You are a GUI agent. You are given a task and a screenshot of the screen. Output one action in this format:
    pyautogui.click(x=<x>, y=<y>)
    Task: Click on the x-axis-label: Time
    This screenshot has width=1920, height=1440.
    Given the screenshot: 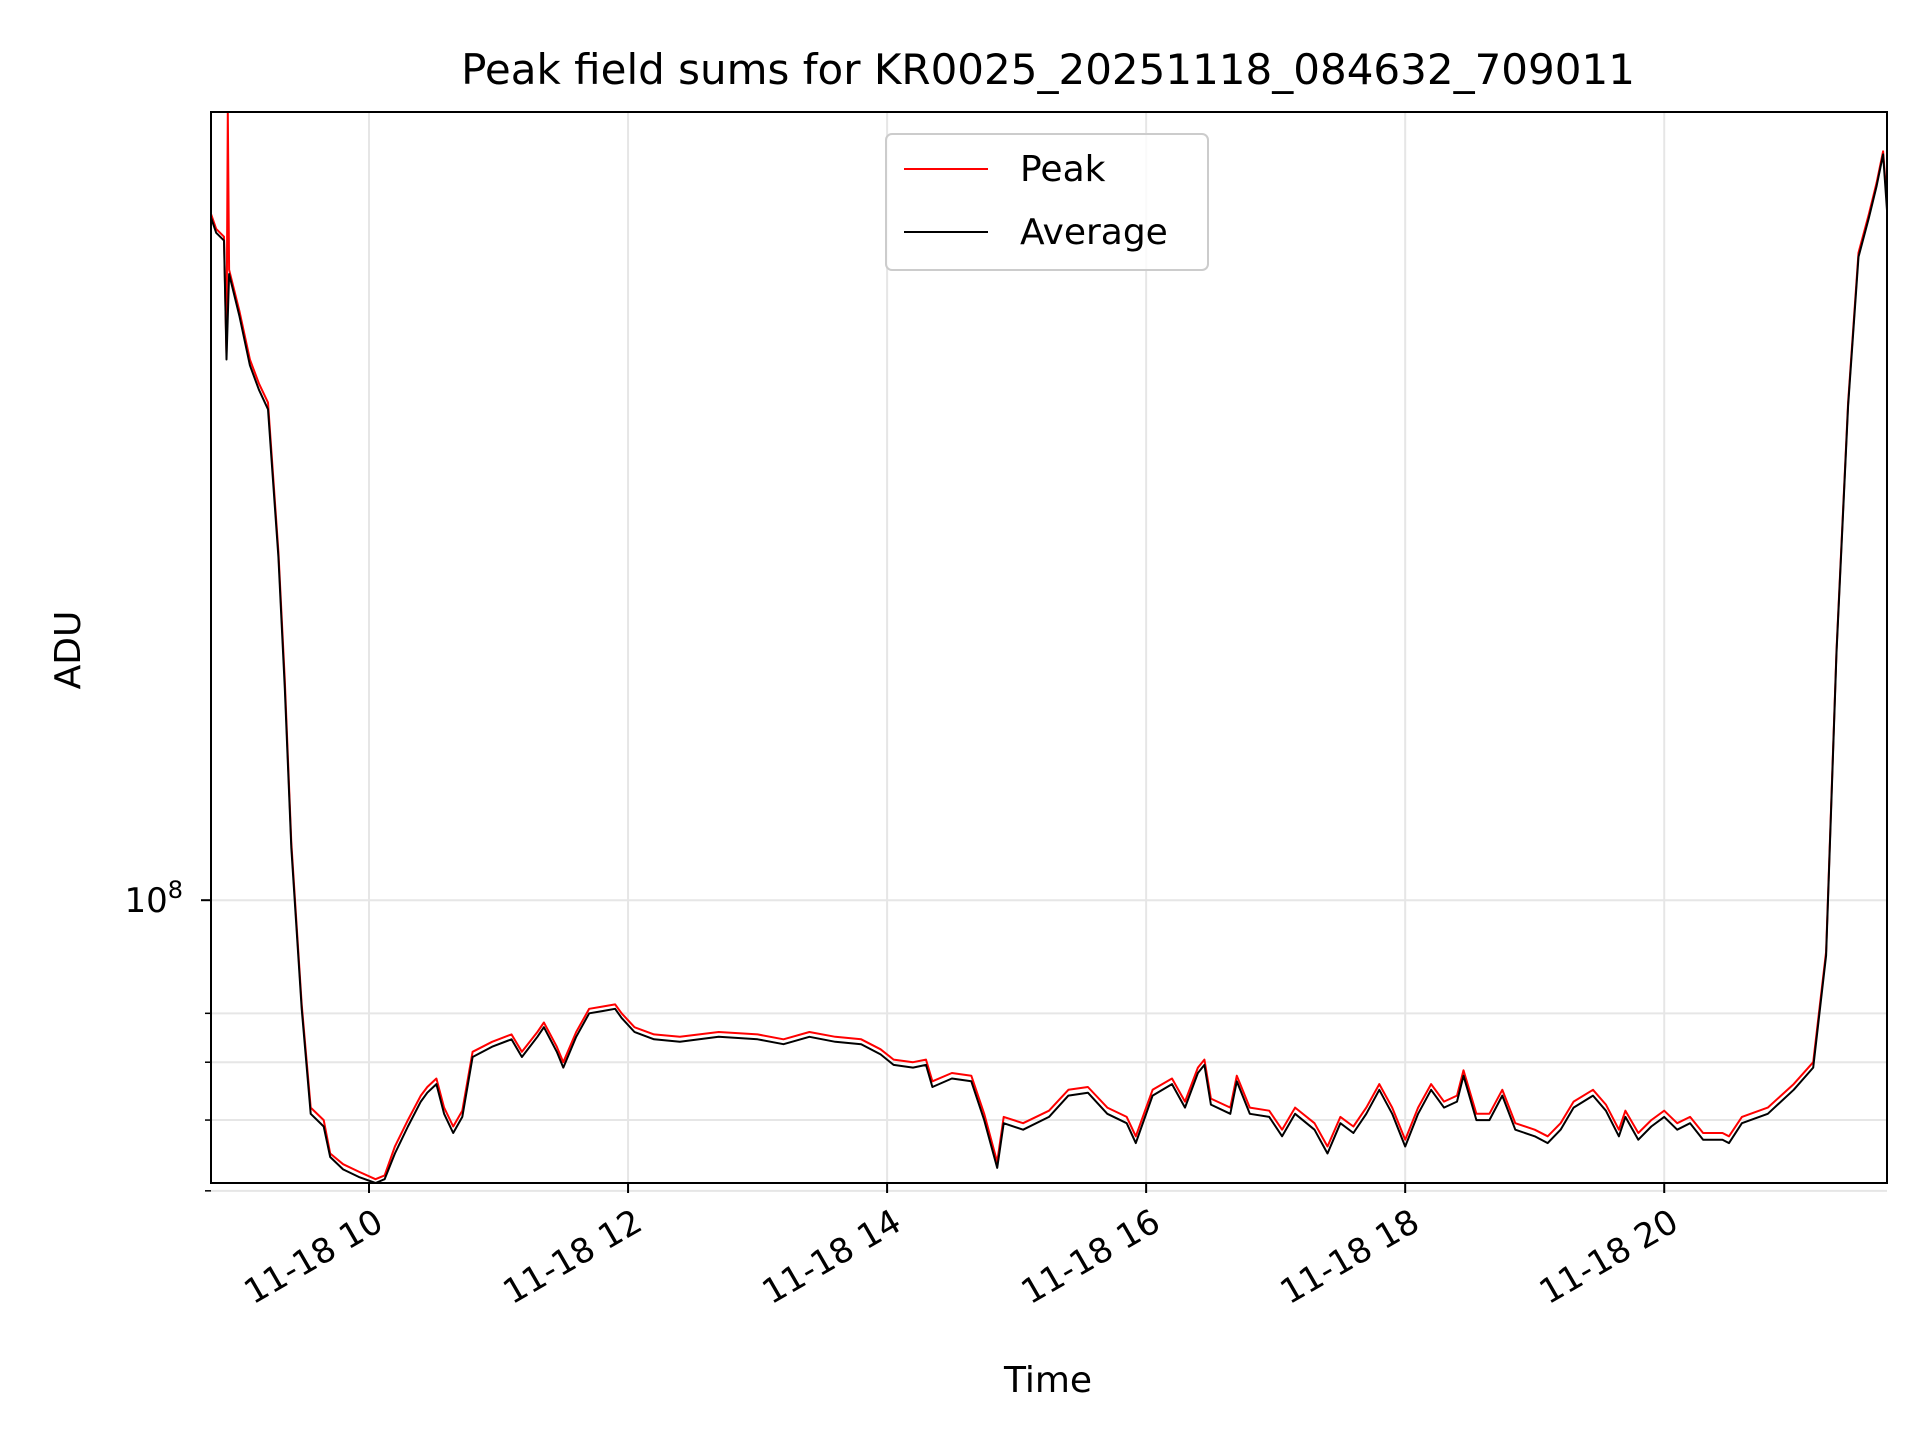 What is the action you would take?
    pyautogui.click(x=1047, y=1380)
    